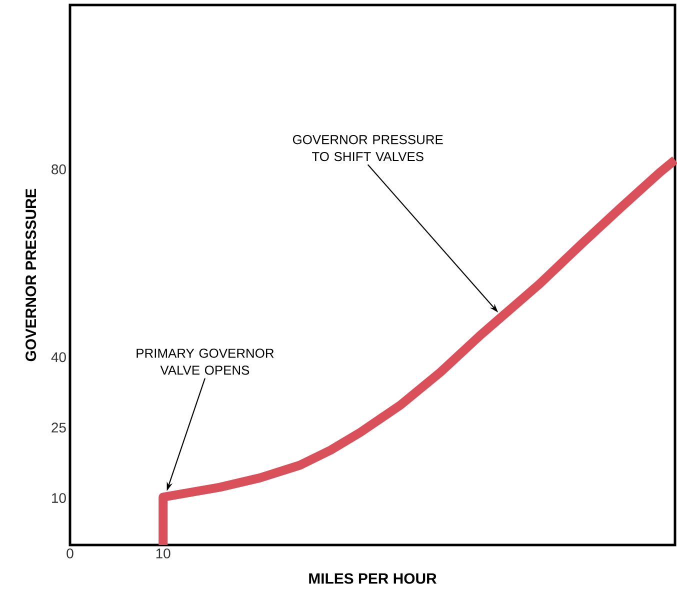  Describe the element at coordinates (205, 361) in the screenshot. I see `annotation: PRIMARY GOVERNOR VALVE OPENS` at that location.